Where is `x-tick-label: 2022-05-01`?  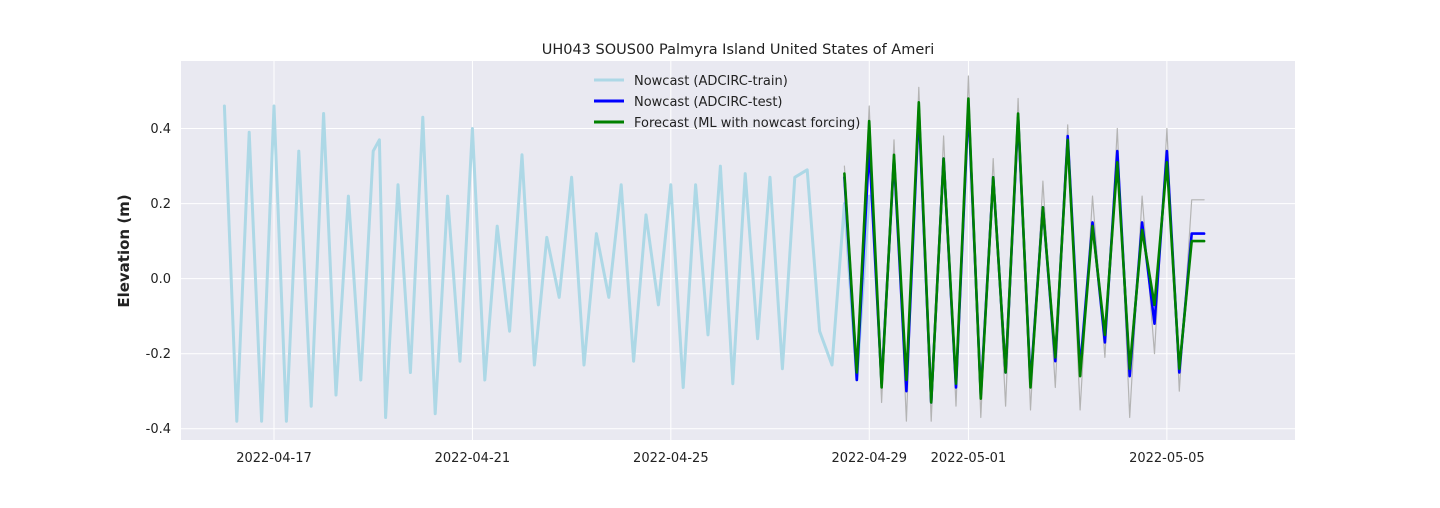
x-tick-label: 2022-05-01 is located at coordinates (969, 458).